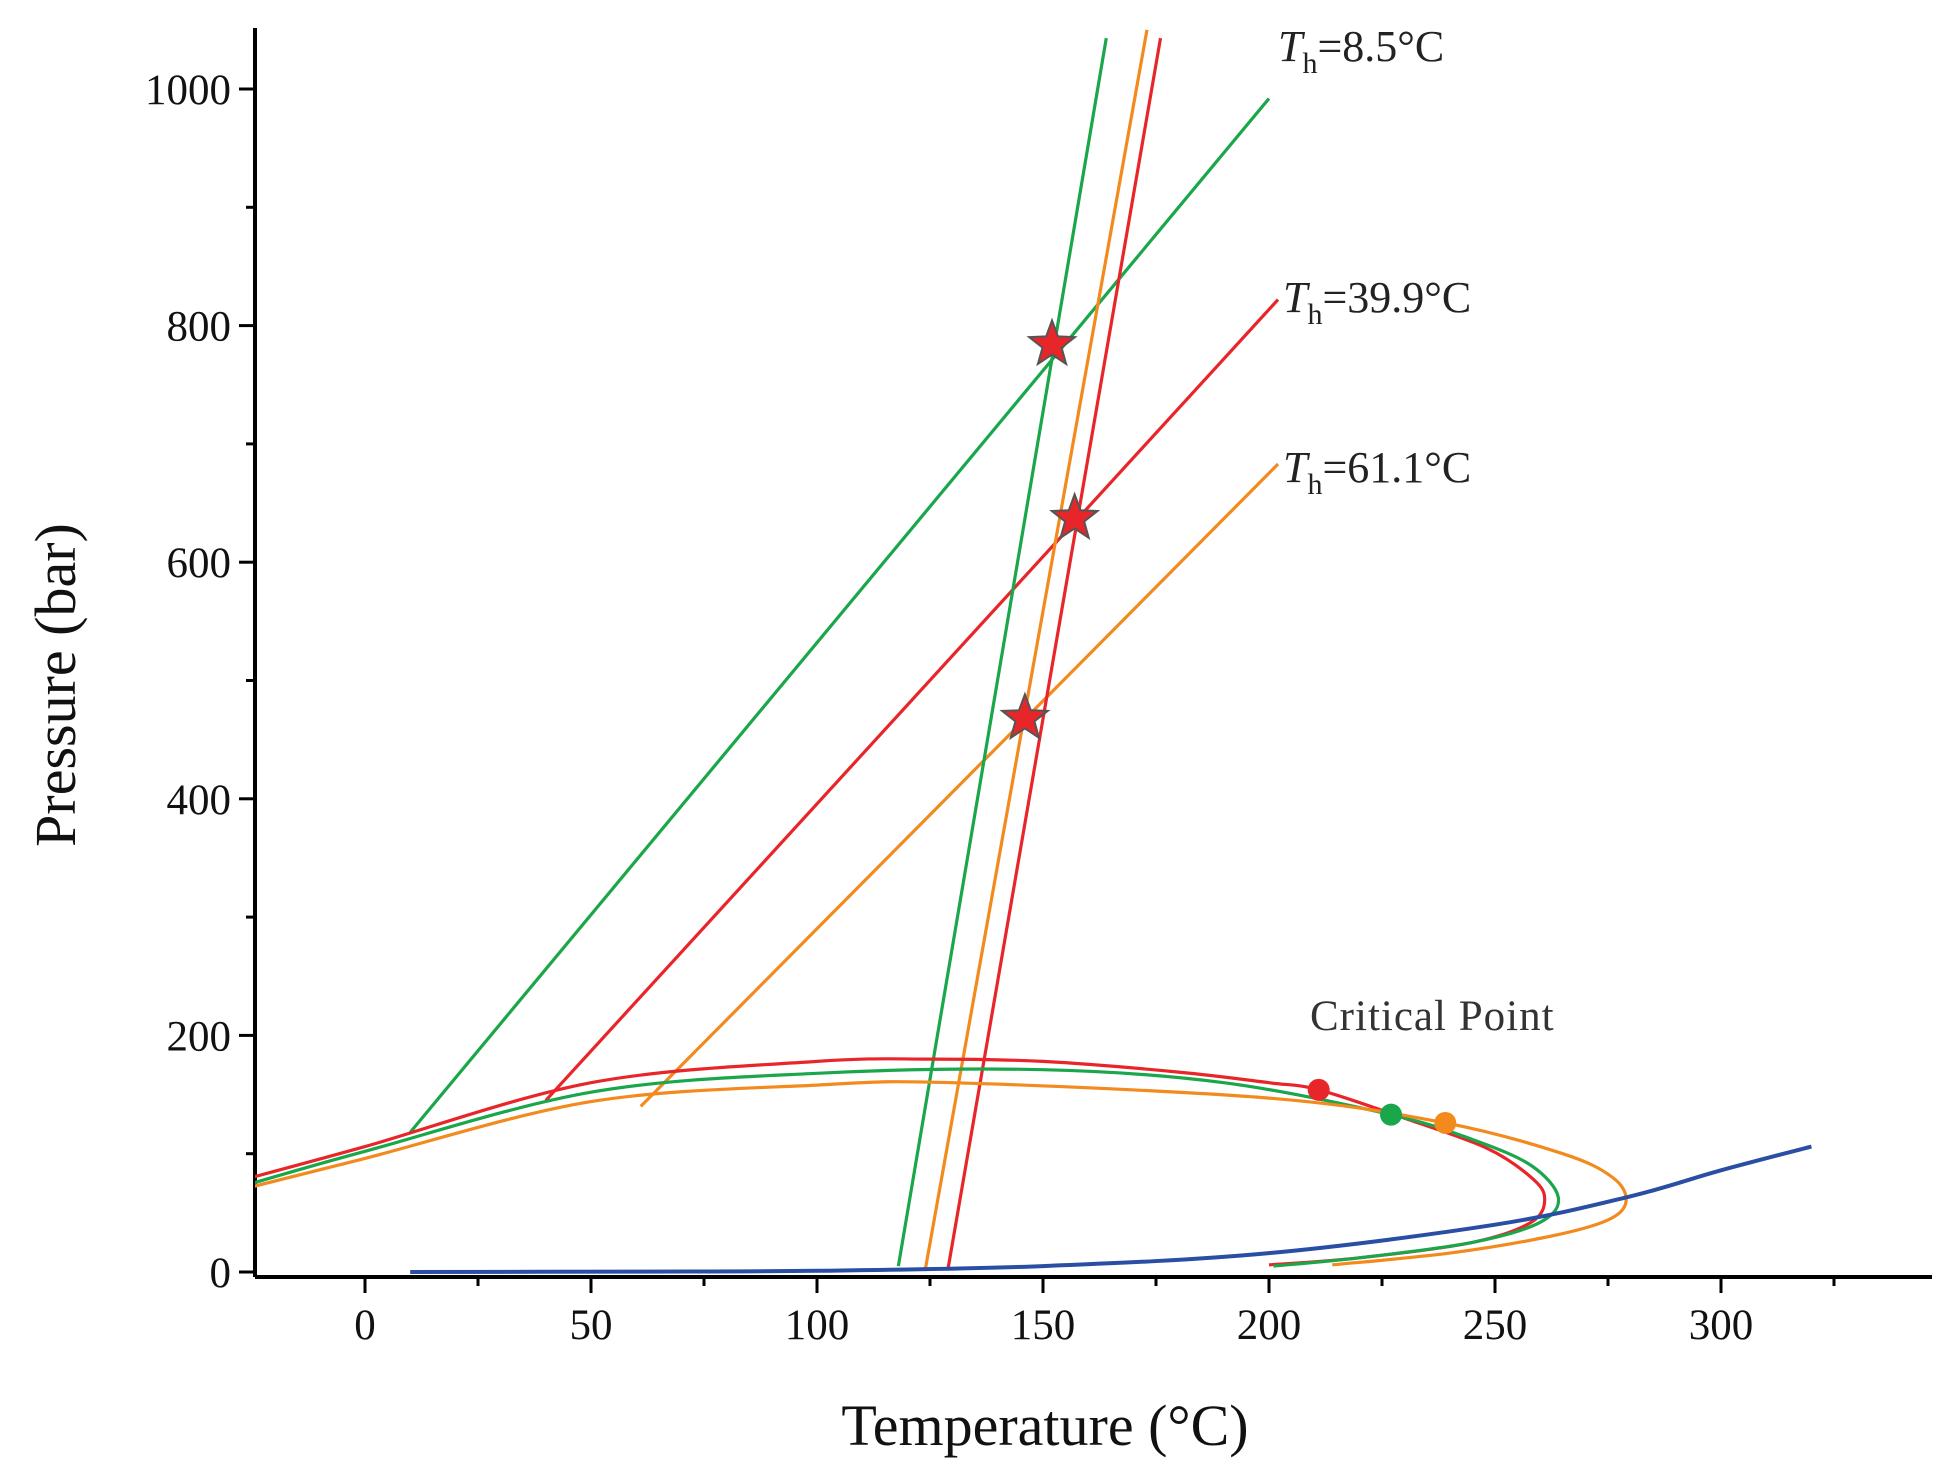 The width and height of the screenshot is (1950, 1484). I want to click on th-61-1-T: T, so click(1297, 467).